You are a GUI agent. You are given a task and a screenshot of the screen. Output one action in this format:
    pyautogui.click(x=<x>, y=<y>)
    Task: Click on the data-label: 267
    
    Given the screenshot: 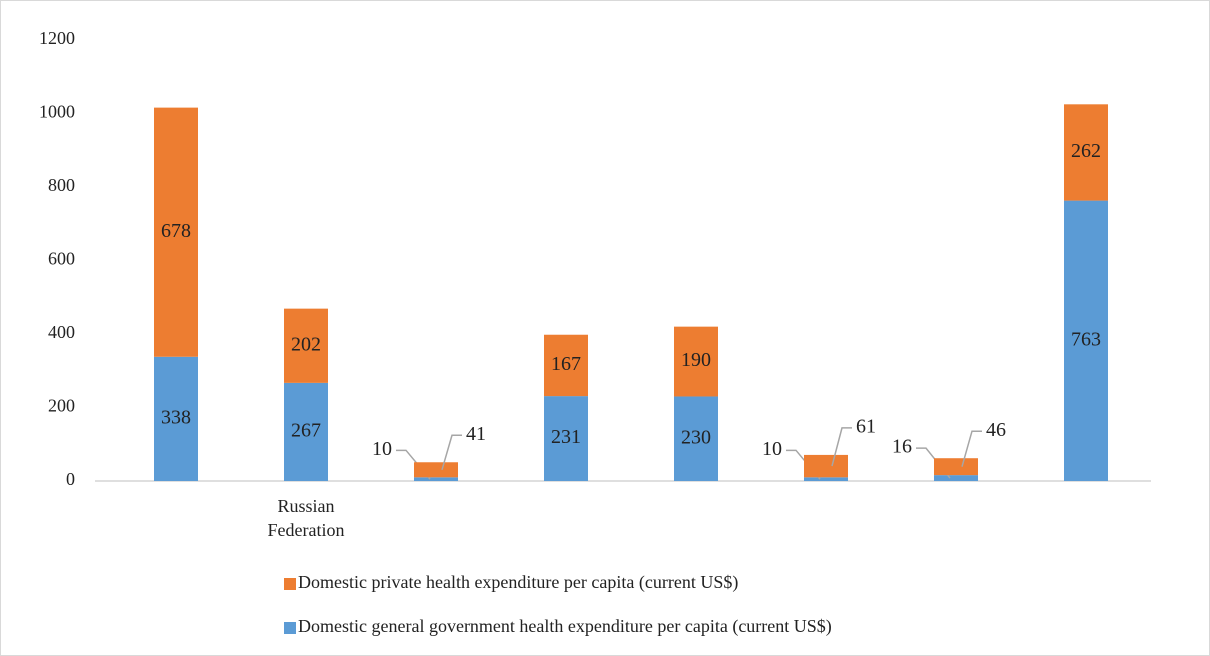 What is the action you would take?
    pyautogui.click(x=306, y=431)
    